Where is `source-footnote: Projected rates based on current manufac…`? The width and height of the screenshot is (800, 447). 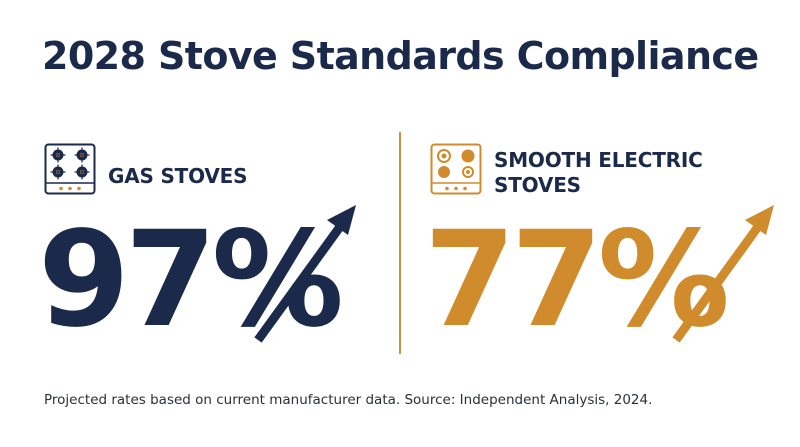 source-footnote: Projected rates based on current manufac… is located at coordinates (348, 400).